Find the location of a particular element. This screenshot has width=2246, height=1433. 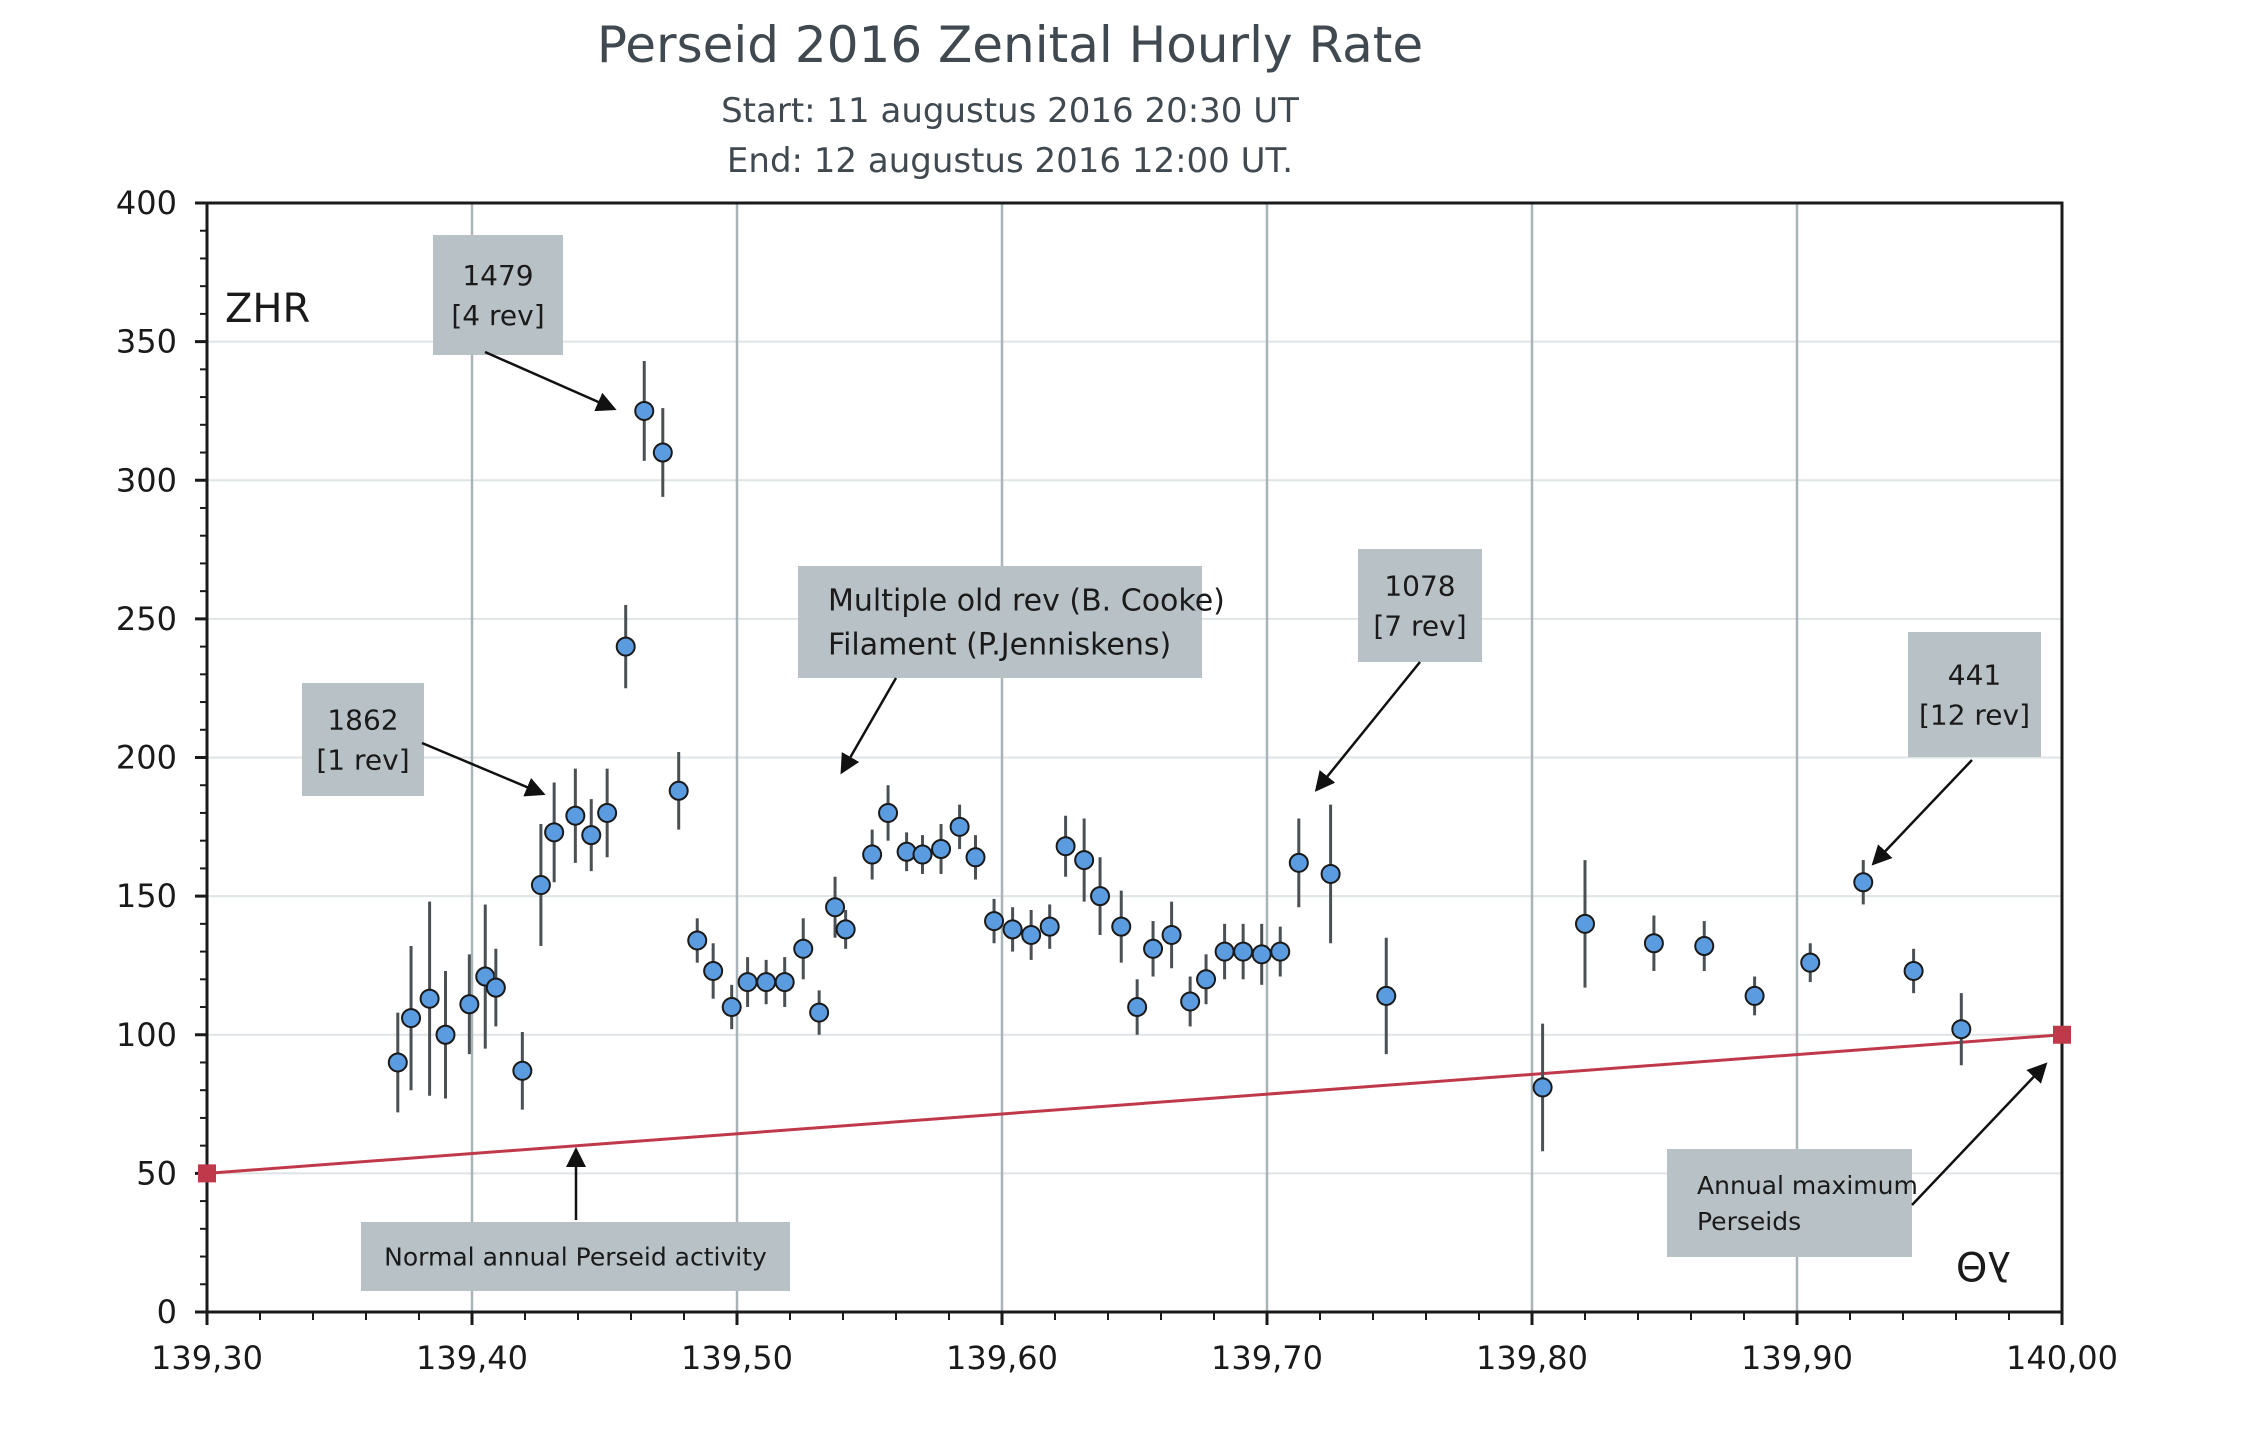

annotation-1862: 1862 [1 rev] is located at coordinates (424, 740).